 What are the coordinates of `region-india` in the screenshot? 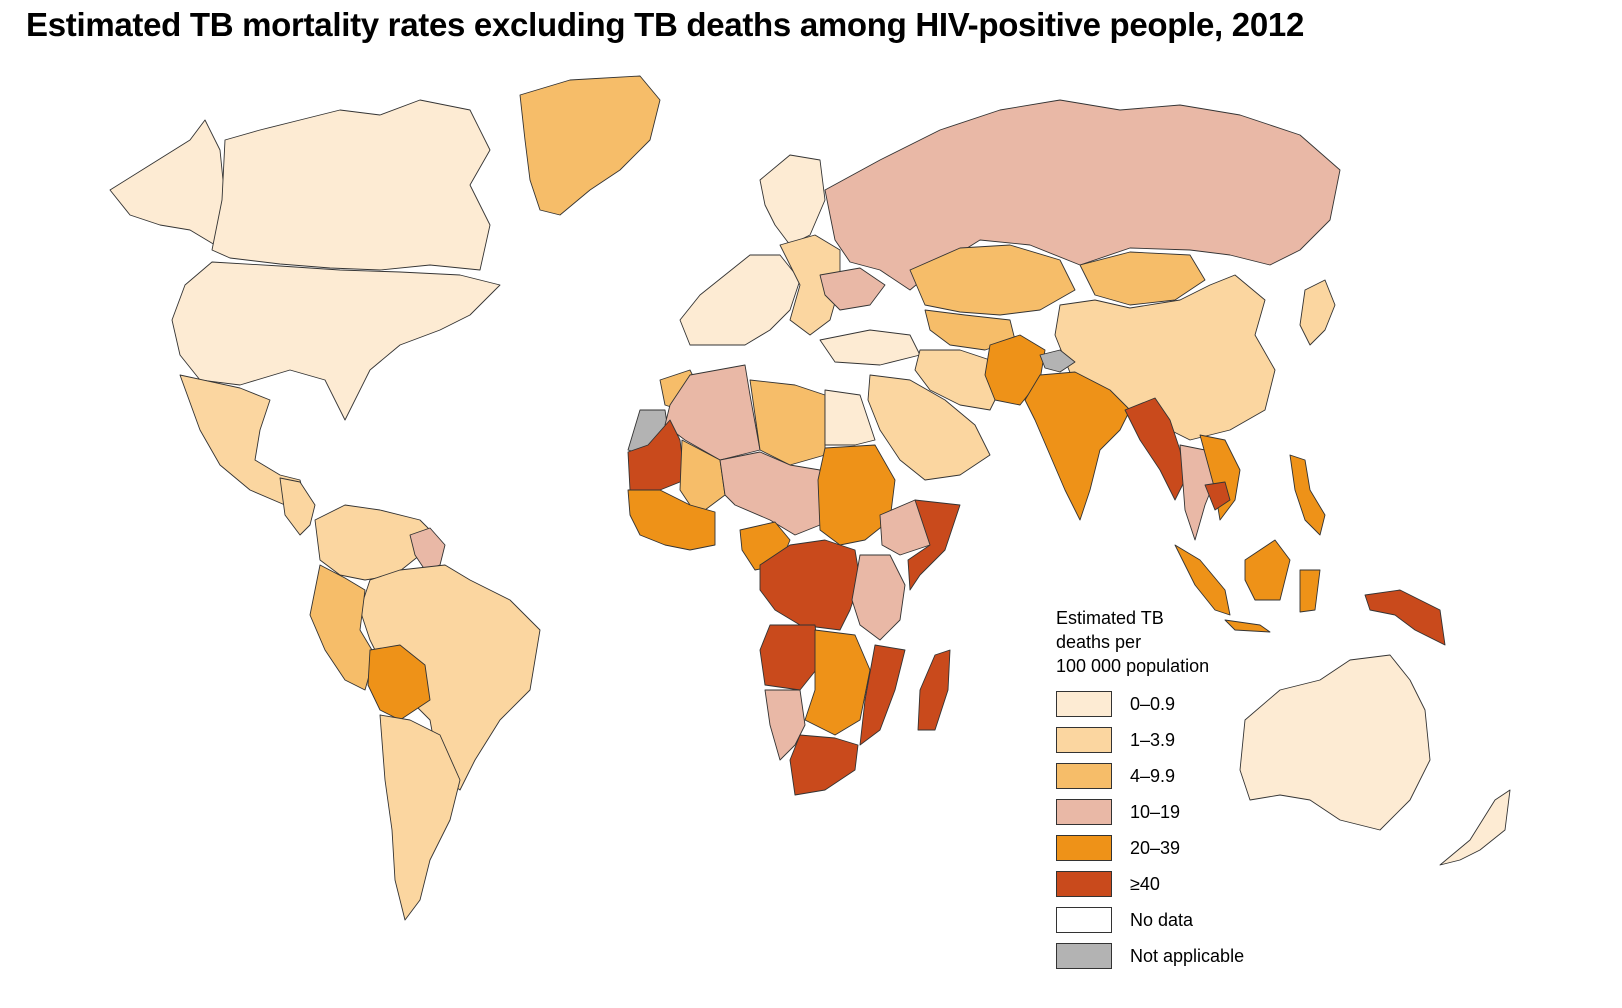 It's located at (1077, 446).